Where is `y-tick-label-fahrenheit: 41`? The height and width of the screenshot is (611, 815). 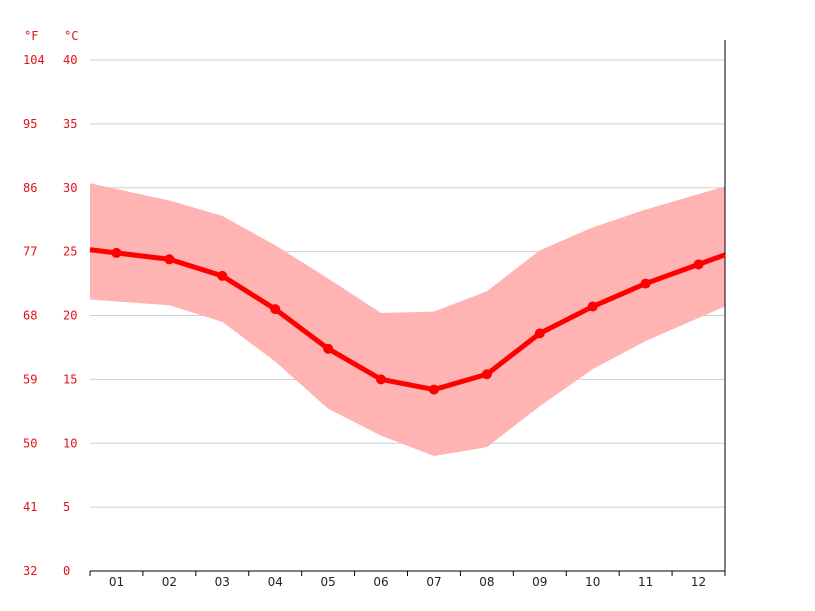
y-tick-label-fahrenheit: 41 is located at coordinates (30, 507).